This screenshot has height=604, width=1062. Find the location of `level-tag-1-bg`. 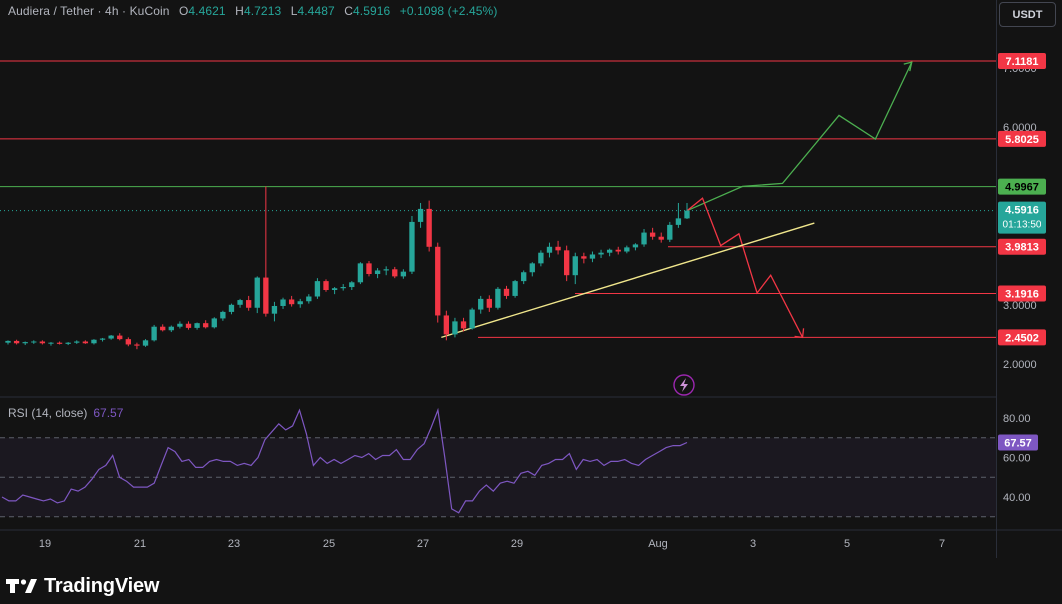

level-tag-1-bg is located at coordinates (1022, 138).